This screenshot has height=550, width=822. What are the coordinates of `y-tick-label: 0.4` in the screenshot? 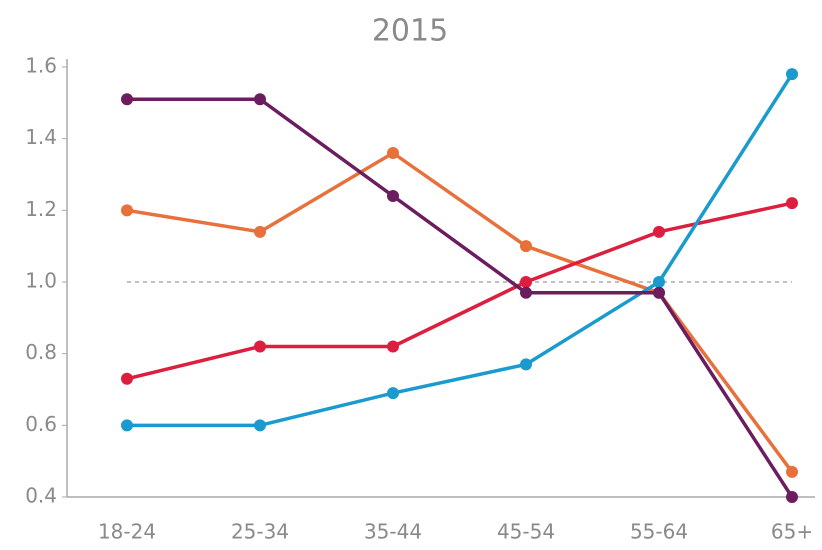 It's located at (41, 496).